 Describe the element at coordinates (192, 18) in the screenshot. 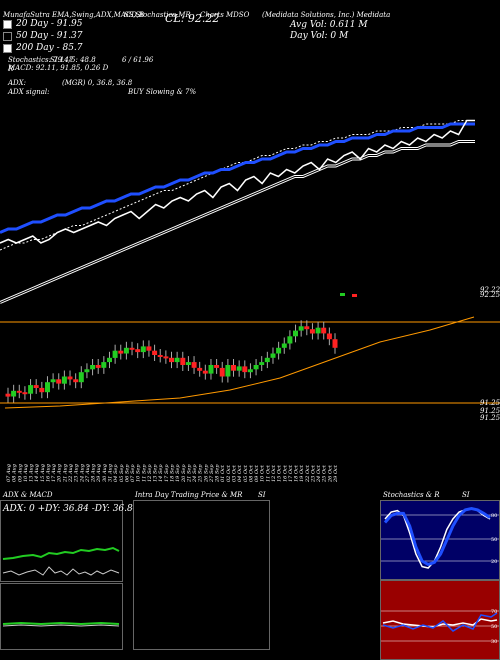

I see `close-price: CL: 92.22` at that location.